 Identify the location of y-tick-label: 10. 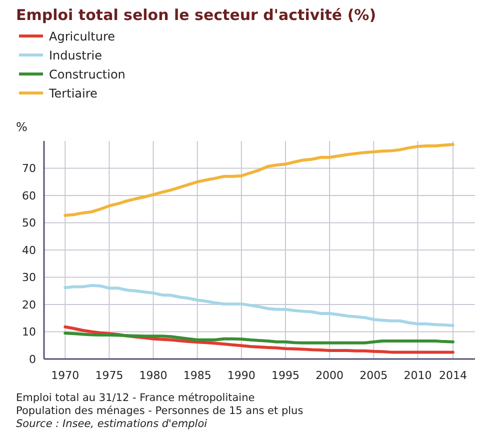
(29, 332).